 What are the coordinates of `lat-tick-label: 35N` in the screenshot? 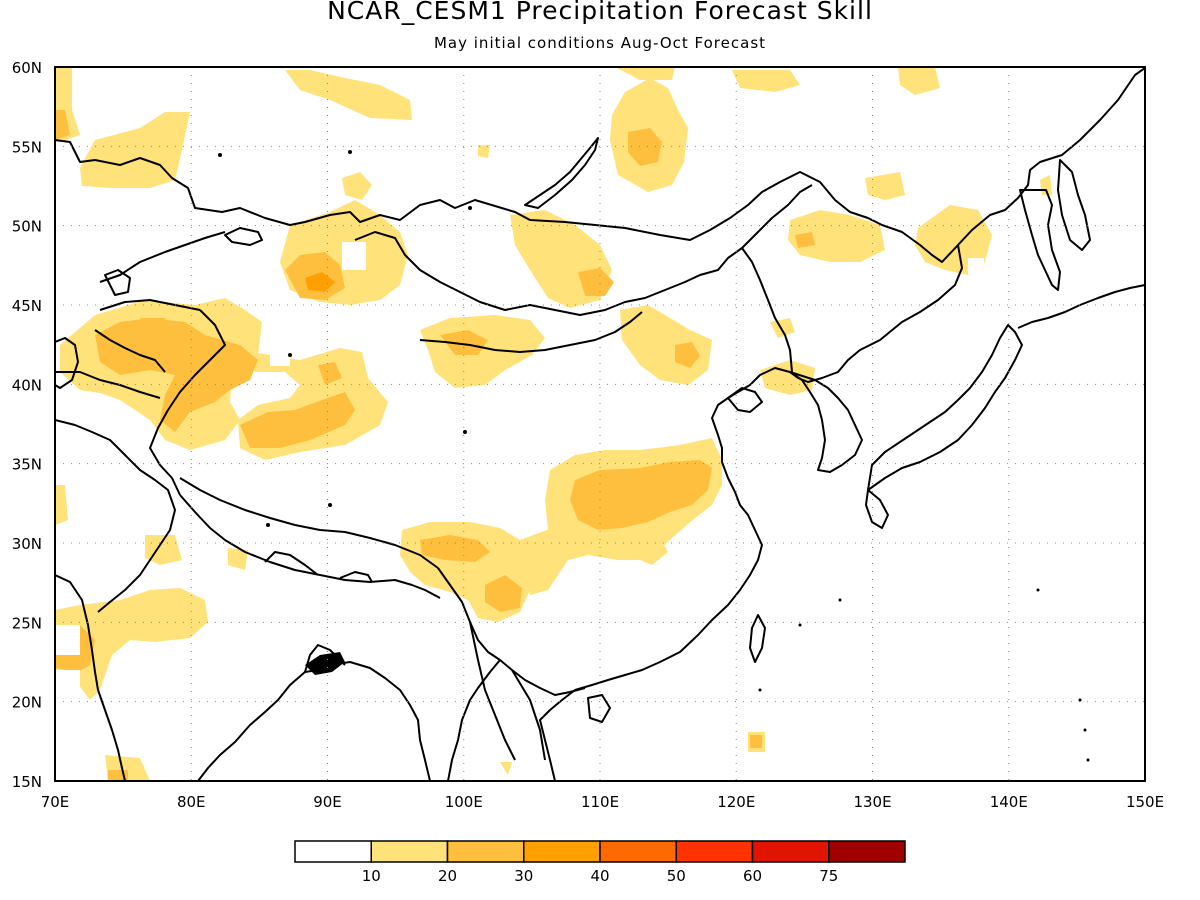 It's located at (27, 465).